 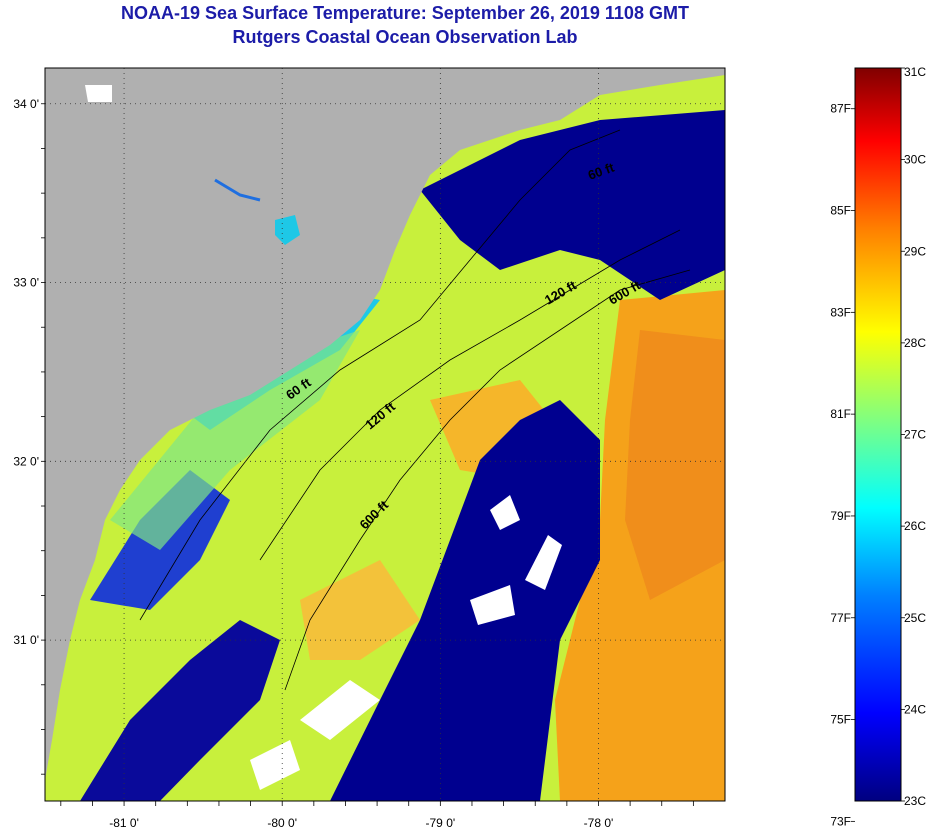 What do you see at coordinates (124, 823) in the screenshot?
I see `lon-tick-label: -81 0'` at bounding box center [124, 823].